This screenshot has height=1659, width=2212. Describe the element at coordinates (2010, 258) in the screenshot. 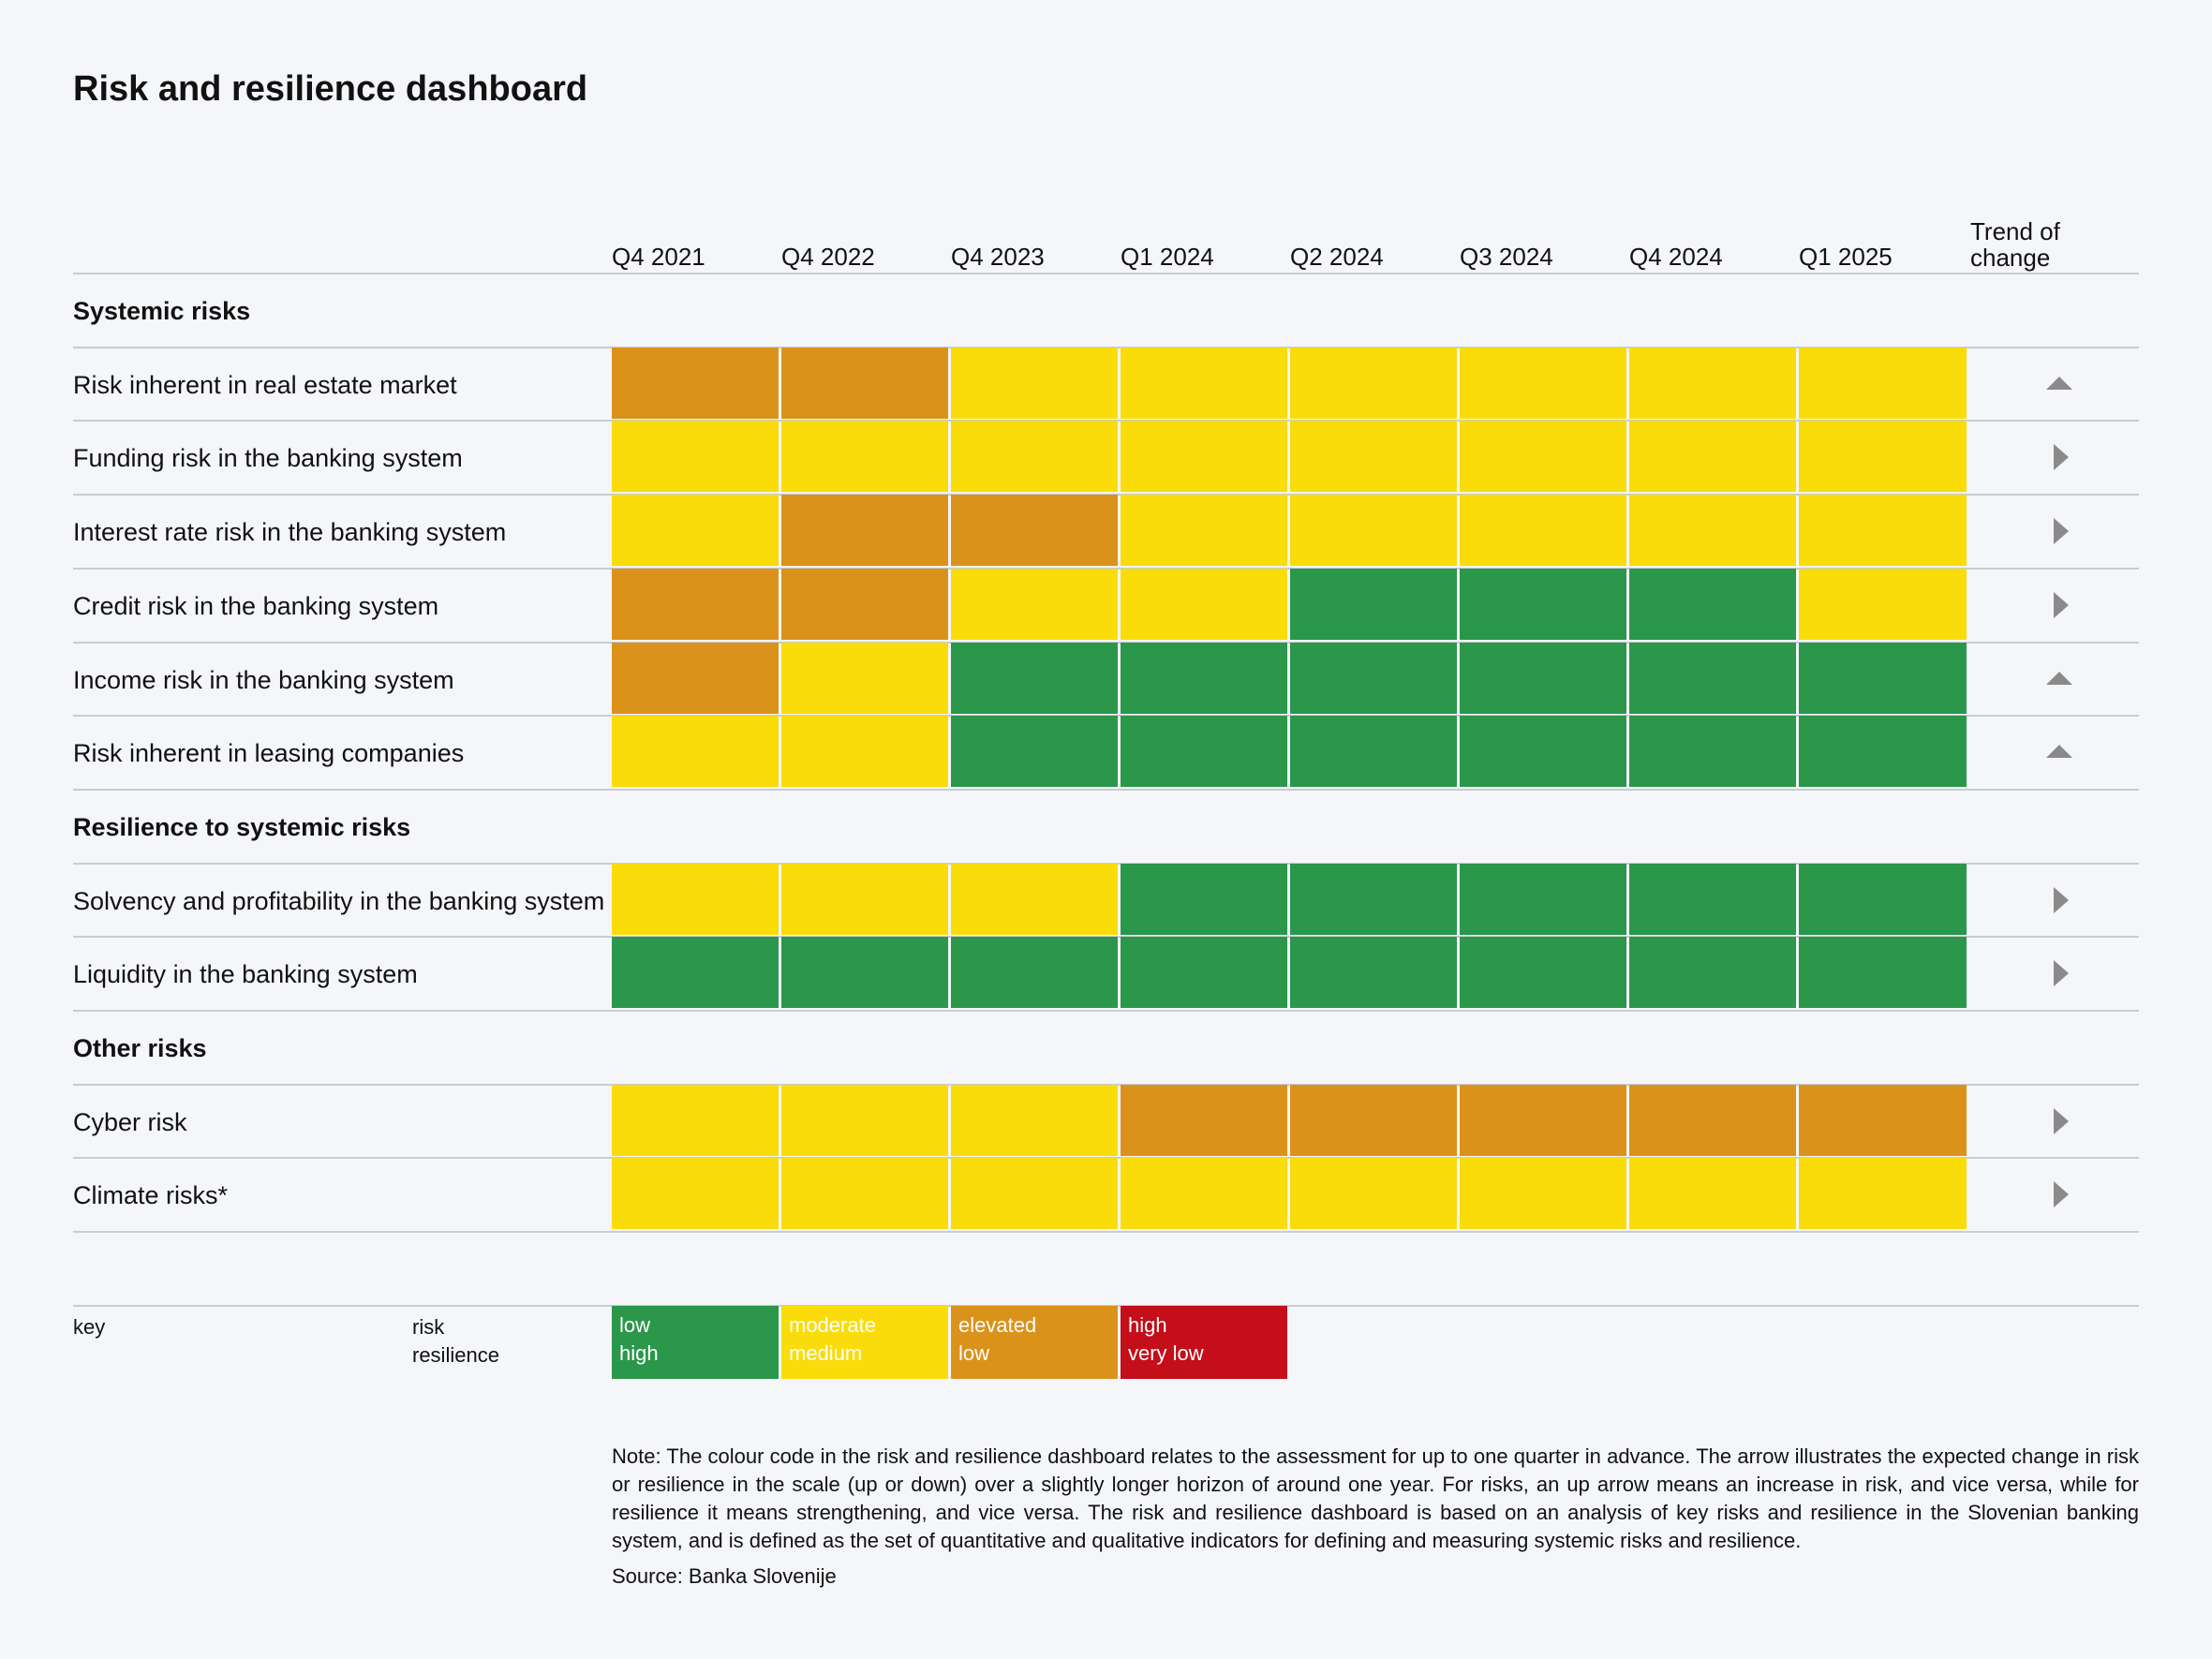

I see `trend-header: change` at that location.